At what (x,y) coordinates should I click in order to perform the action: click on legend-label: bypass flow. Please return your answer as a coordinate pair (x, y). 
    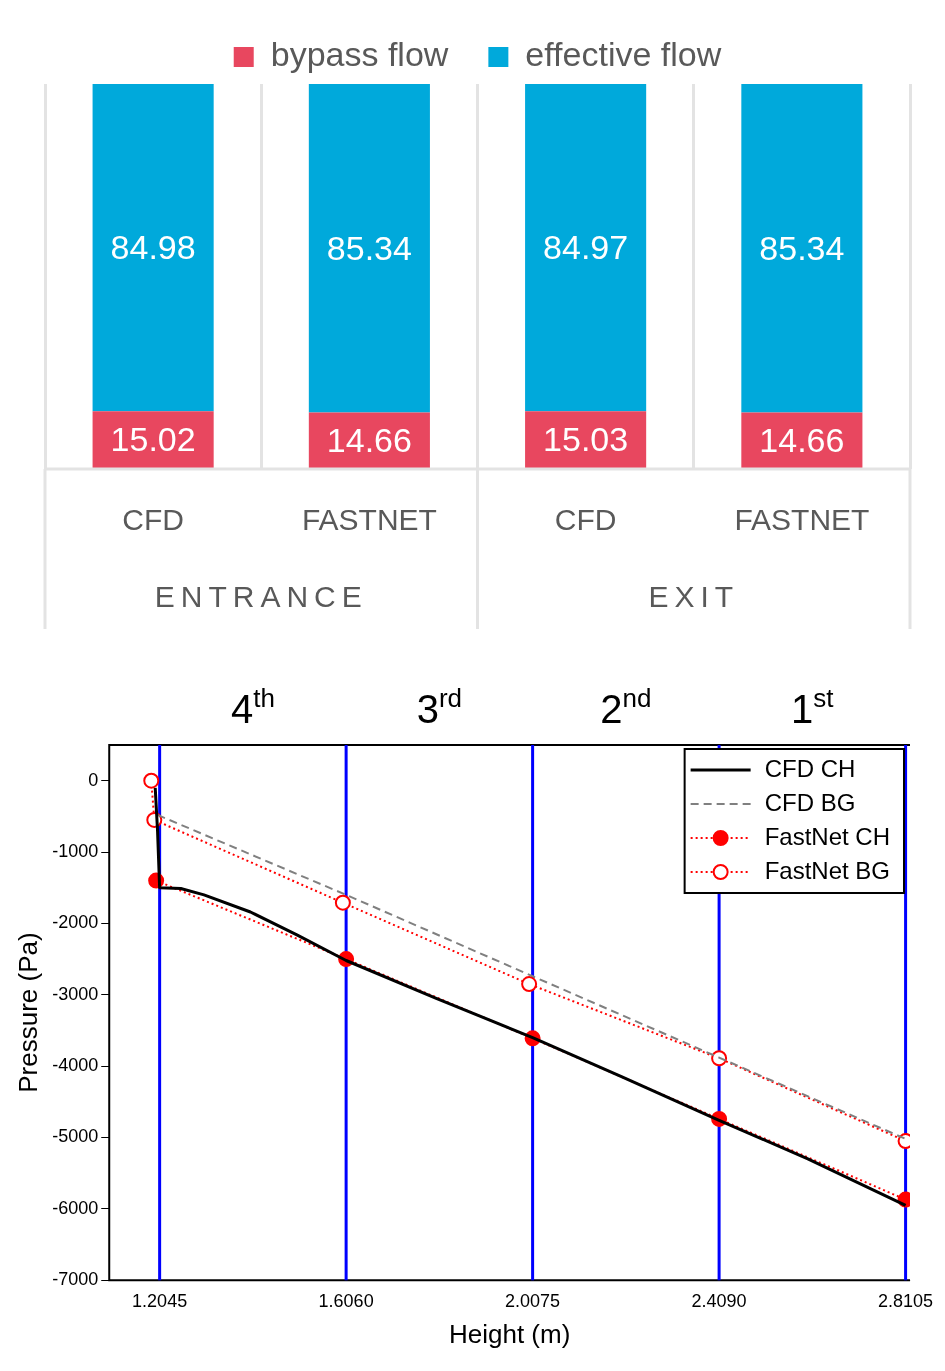
    Looking at the image, I should click on (359, 54).